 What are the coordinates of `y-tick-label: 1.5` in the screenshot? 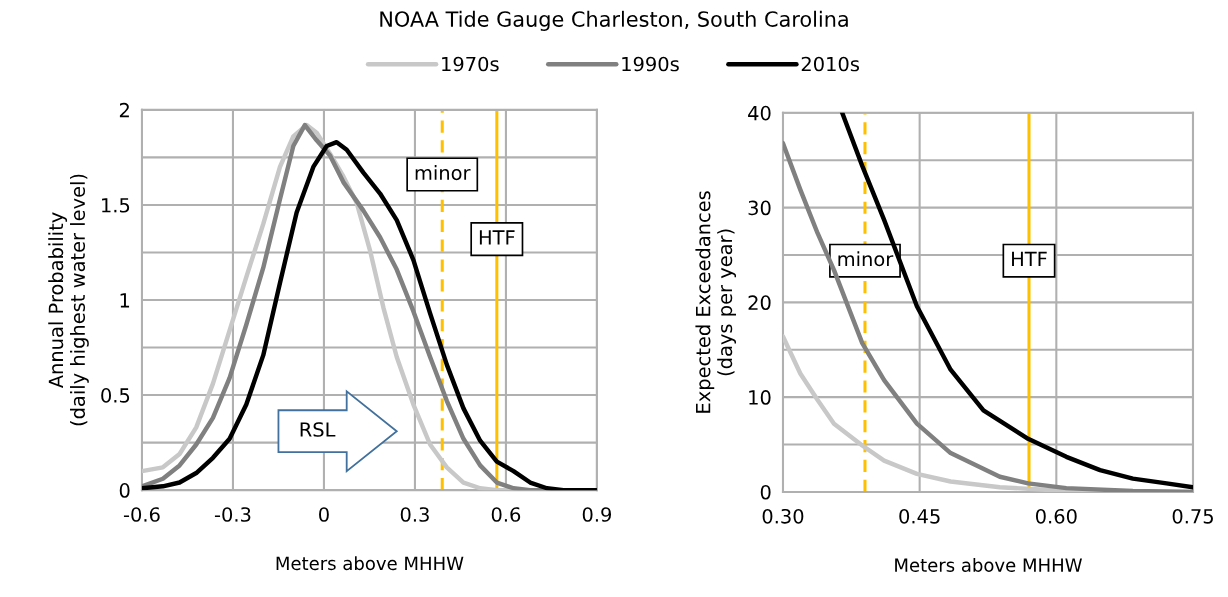 It's located at (116, 205).